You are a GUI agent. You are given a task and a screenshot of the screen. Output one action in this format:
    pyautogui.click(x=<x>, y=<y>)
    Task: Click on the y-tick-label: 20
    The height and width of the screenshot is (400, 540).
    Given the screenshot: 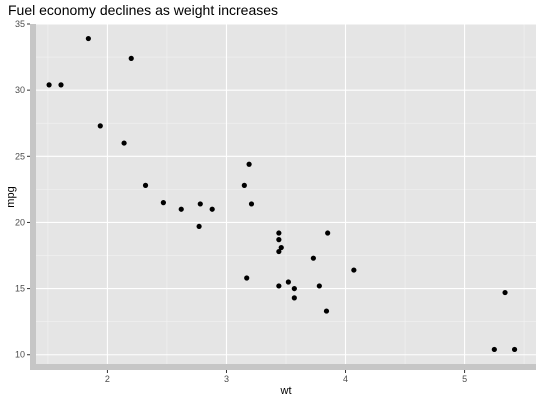 What is the action you would take?
    pyautogui.click(x=20, y=222)
    